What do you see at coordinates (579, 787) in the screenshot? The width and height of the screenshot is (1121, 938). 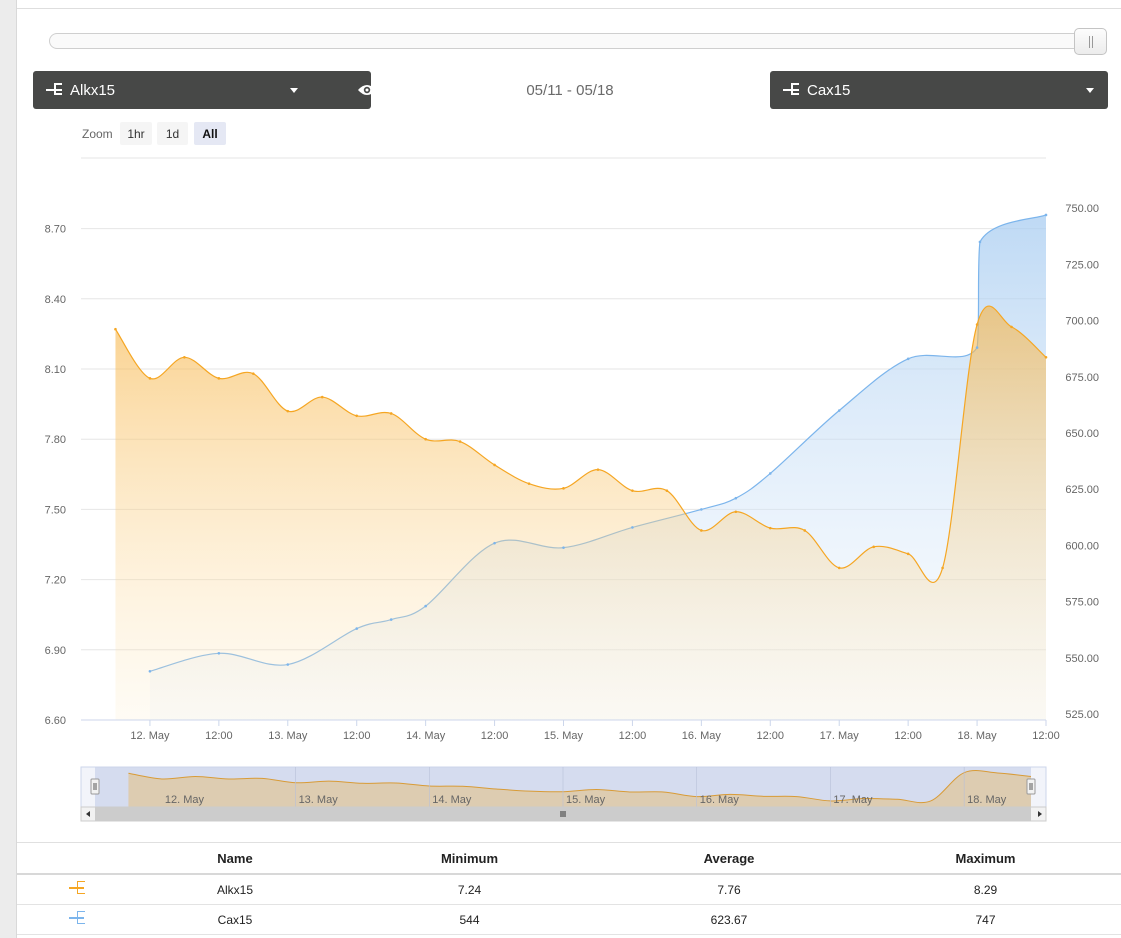 I see `navigator-line` at bounding box center [579, 787].